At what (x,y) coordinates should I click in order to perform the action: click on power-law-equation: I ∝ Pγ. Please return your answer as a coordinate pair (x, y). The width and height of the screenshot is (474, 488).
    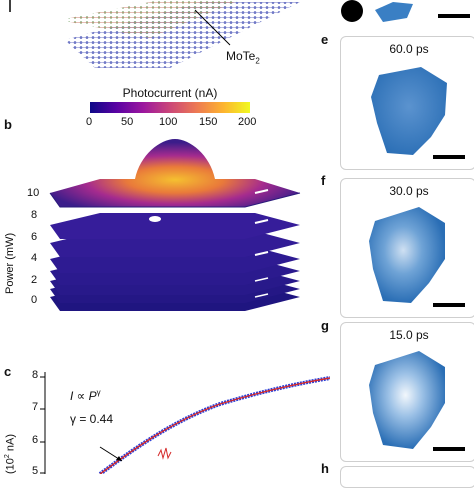
    Looking at the image, I should click on (85, 395).